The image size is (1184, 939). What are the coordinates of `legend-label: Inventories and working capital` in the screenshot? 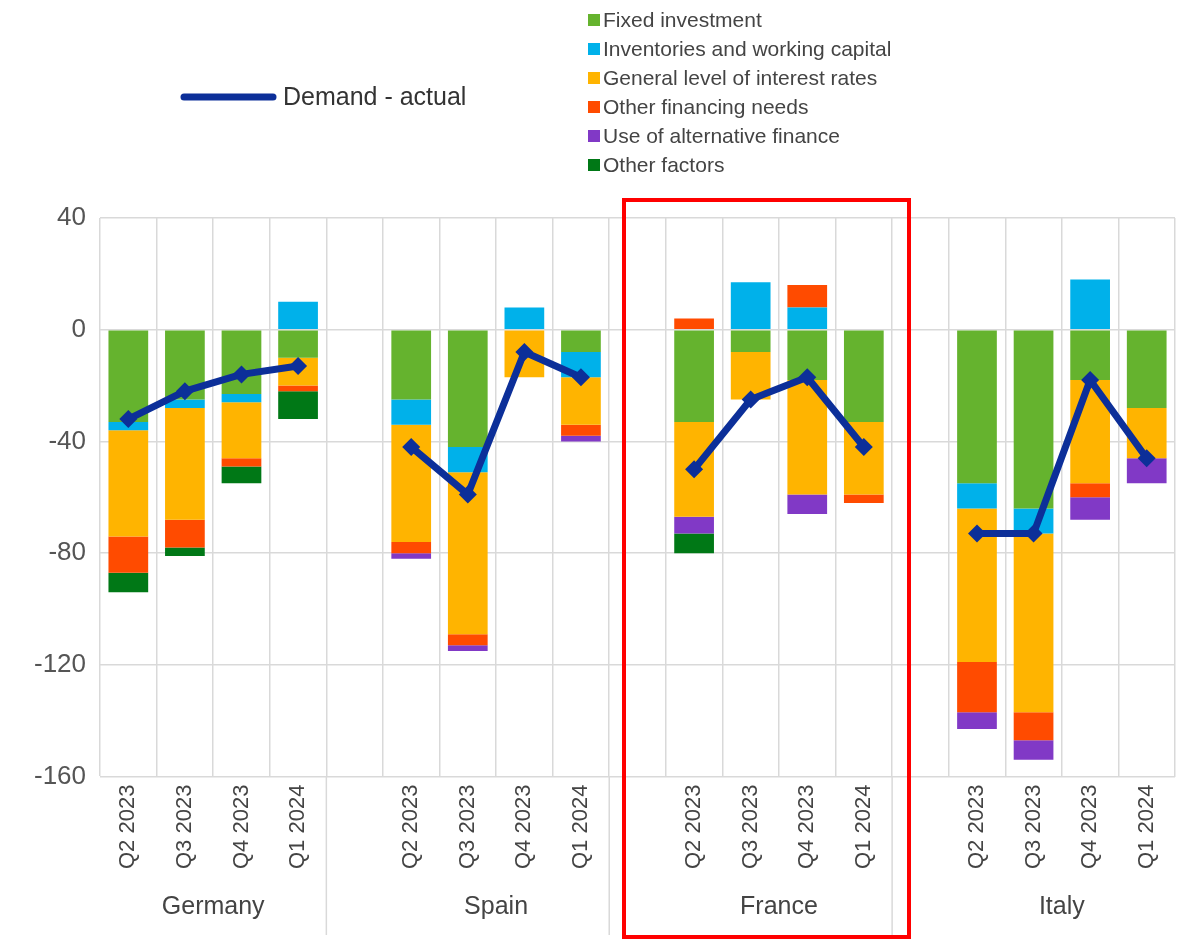 It's located at (747, 48).